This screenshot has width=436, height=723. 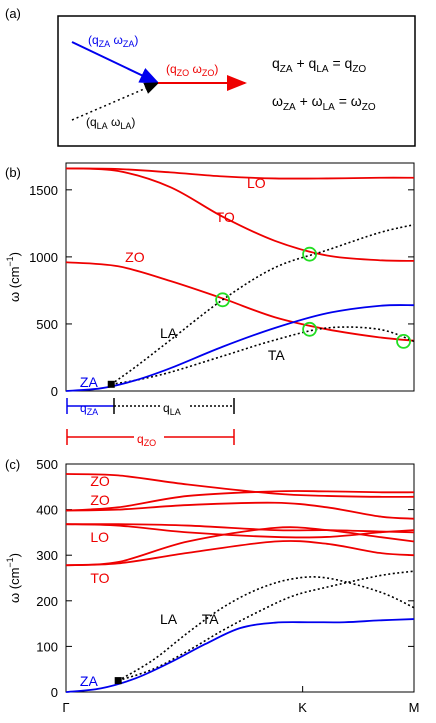 I want to click on panel-b-label: (b), so click(x=13, y=172).